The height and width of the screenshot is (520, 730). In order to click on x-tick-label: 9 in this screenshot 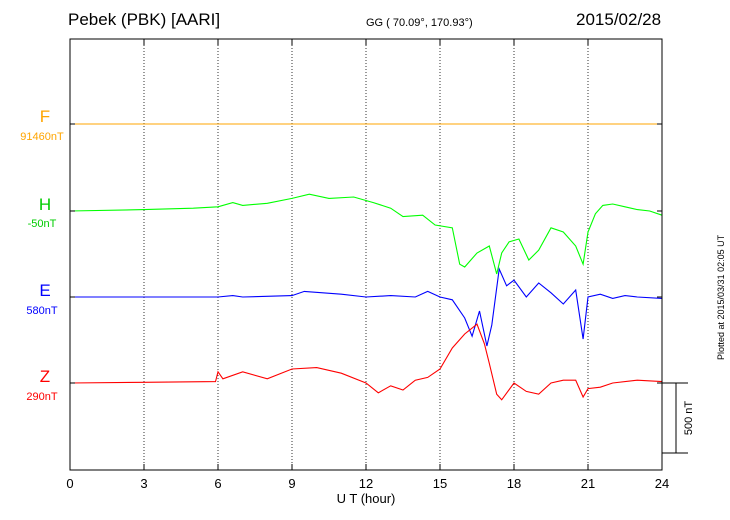, I will do `click(291, 483)`.